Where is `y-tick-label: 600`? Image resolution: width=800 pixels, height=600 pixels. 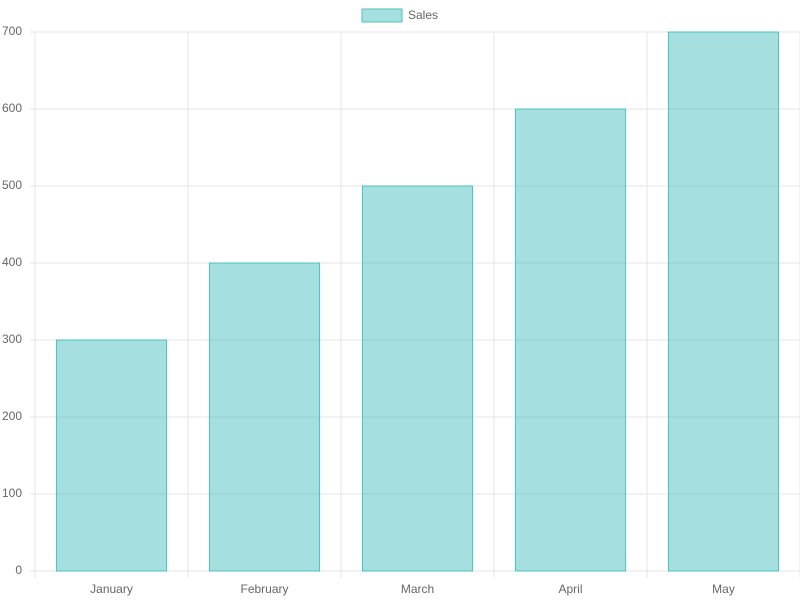
y-tick-label: 600 is located at coordinates (12, 108).